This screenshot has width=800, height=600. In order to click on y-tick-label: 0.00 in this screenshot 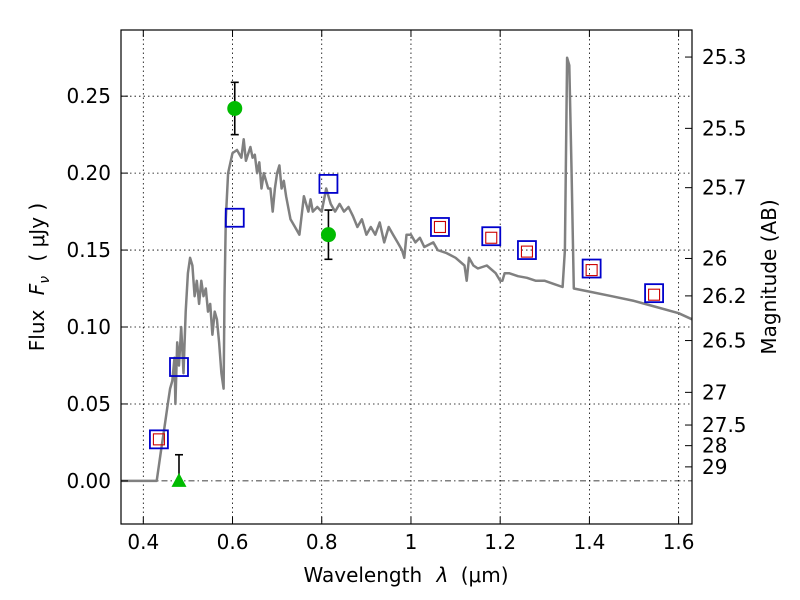, I will do `click(88, 481)`.